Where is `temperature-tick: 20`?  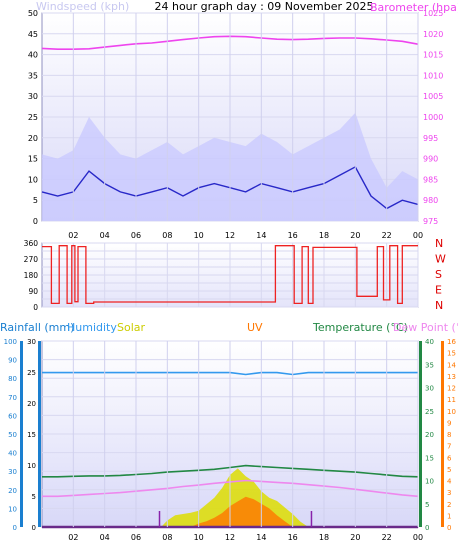
temperature-tick: 20 is located at coordinates (429, 435).